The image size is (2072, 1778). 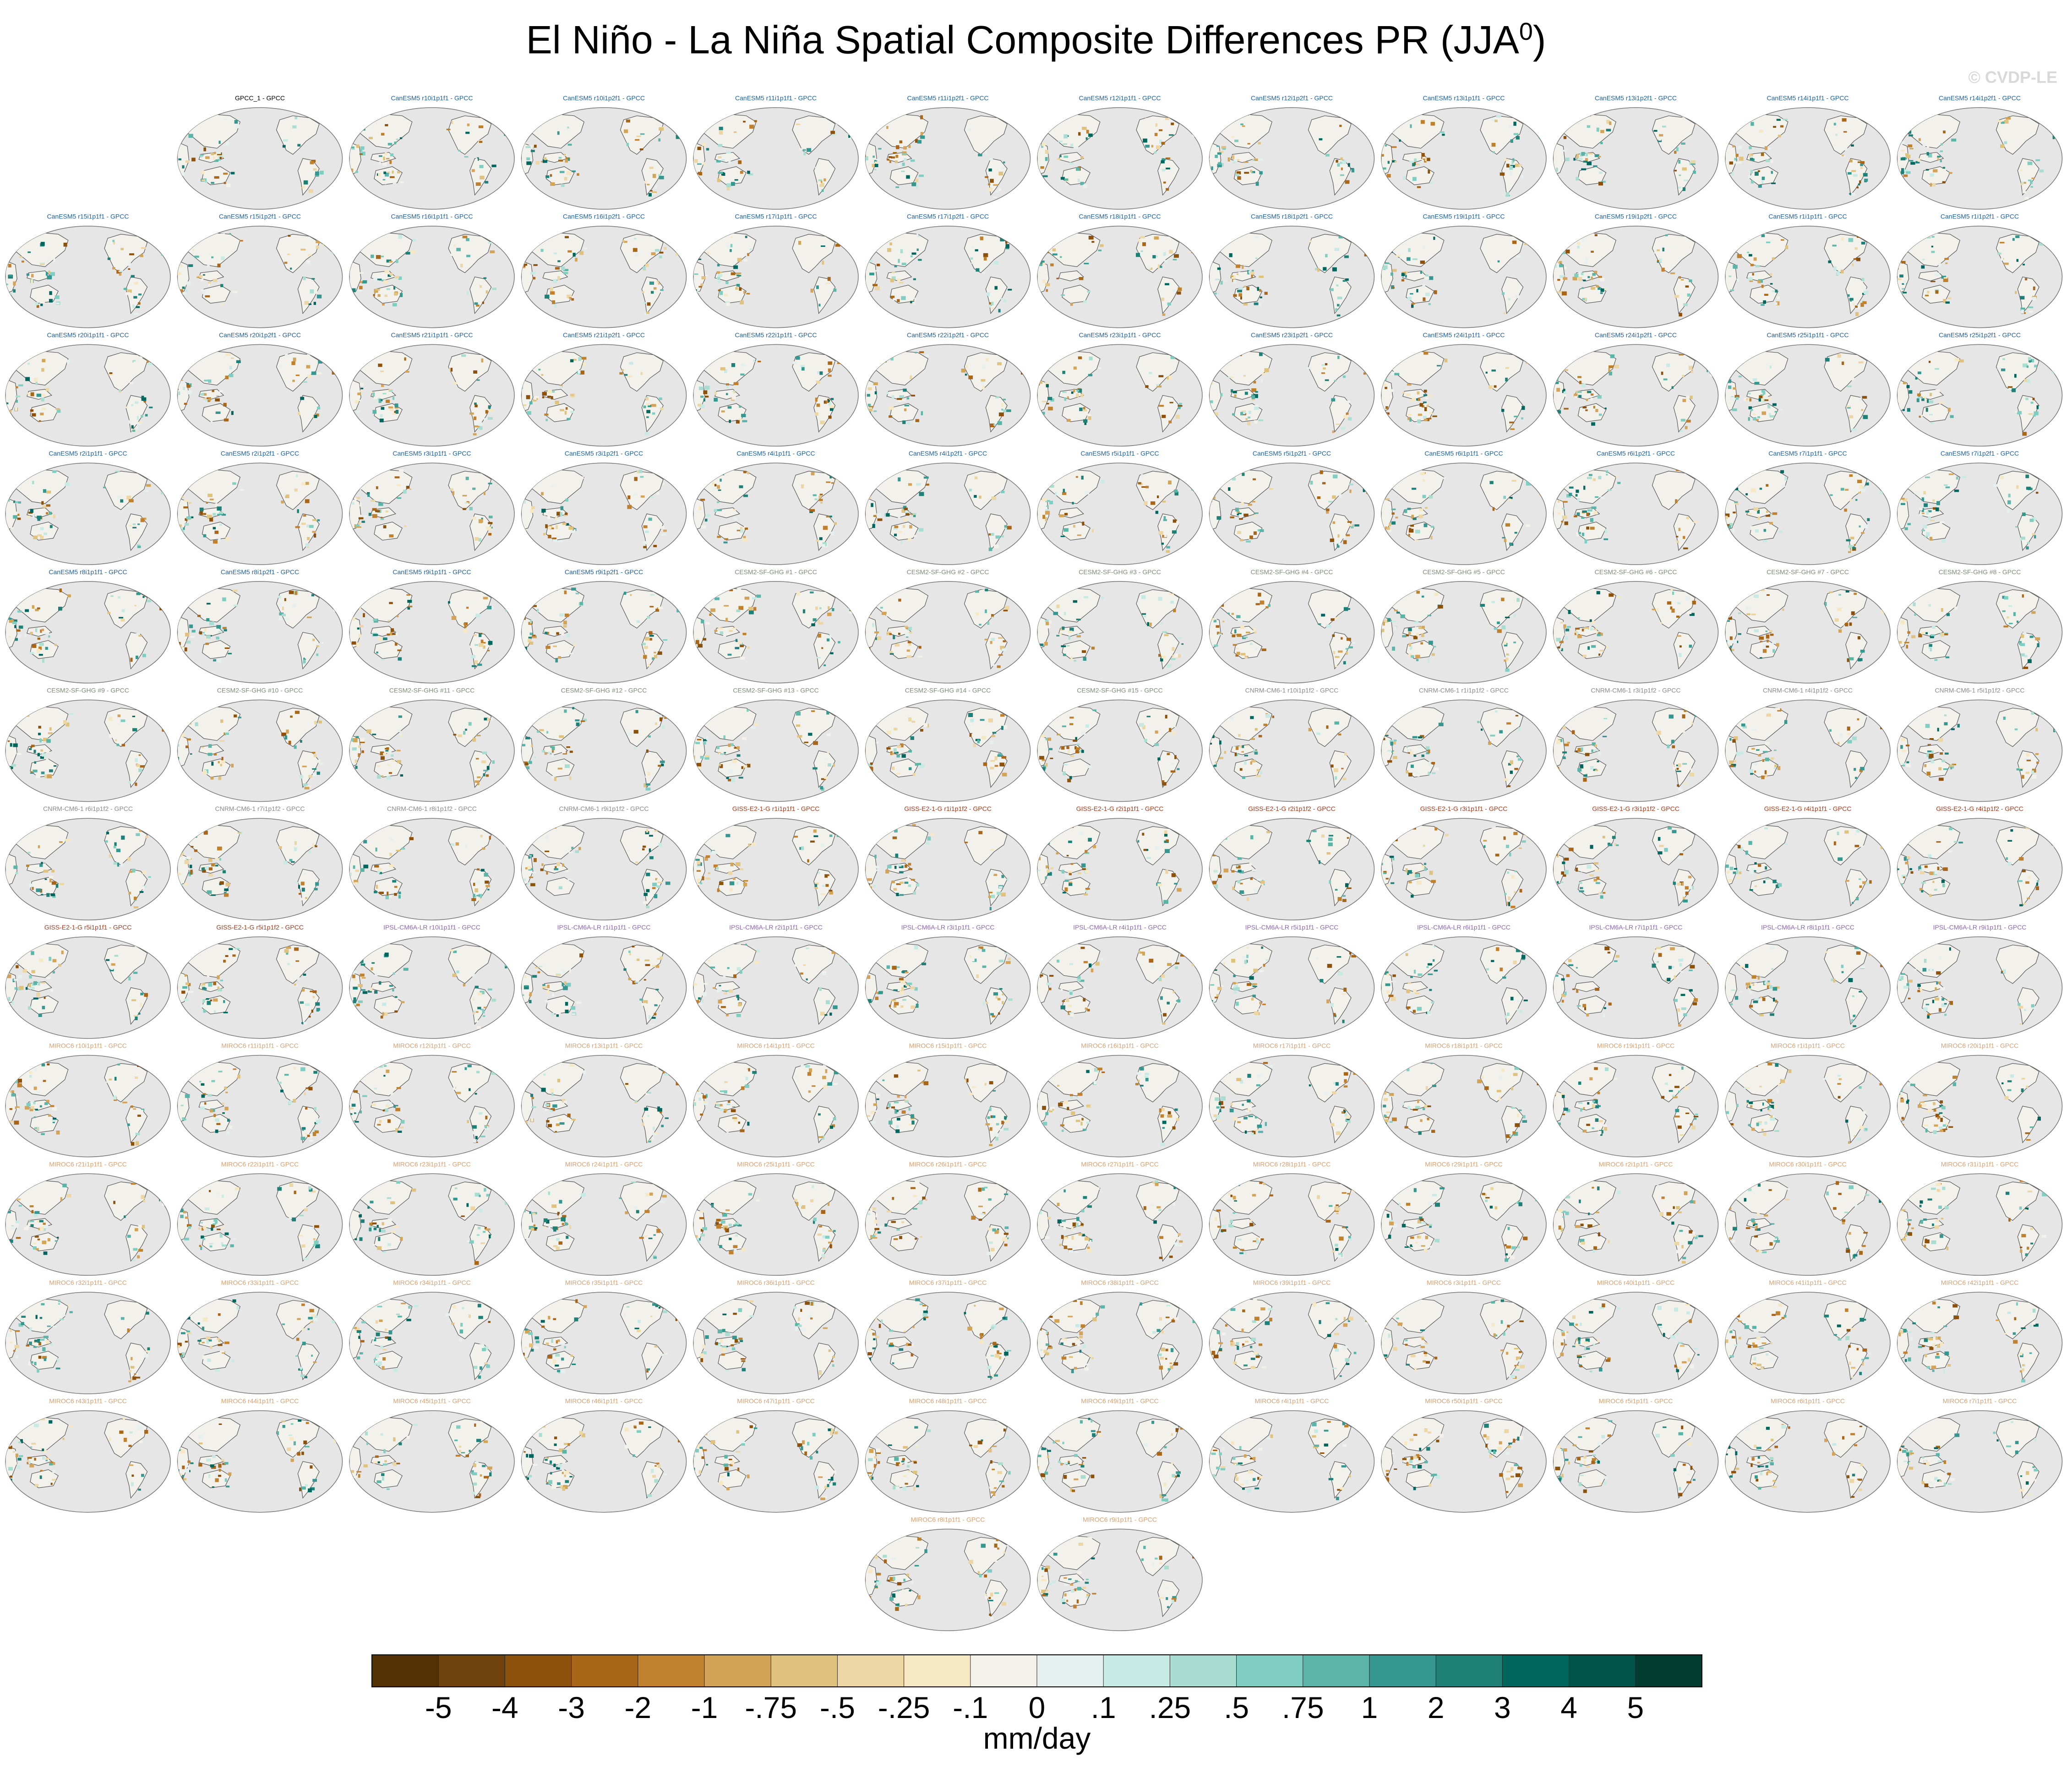 I want to click on panel-label: CanESM5 r6i1p2f1 - GPCC, so click(x=1636, y=453).